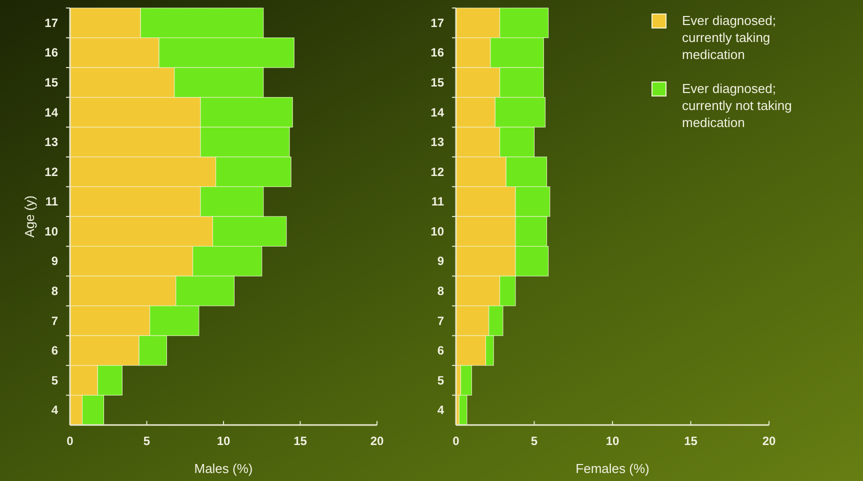 The image size is (863, 481). I want to click on y-axis-title: Age (y), so click(29, 217).